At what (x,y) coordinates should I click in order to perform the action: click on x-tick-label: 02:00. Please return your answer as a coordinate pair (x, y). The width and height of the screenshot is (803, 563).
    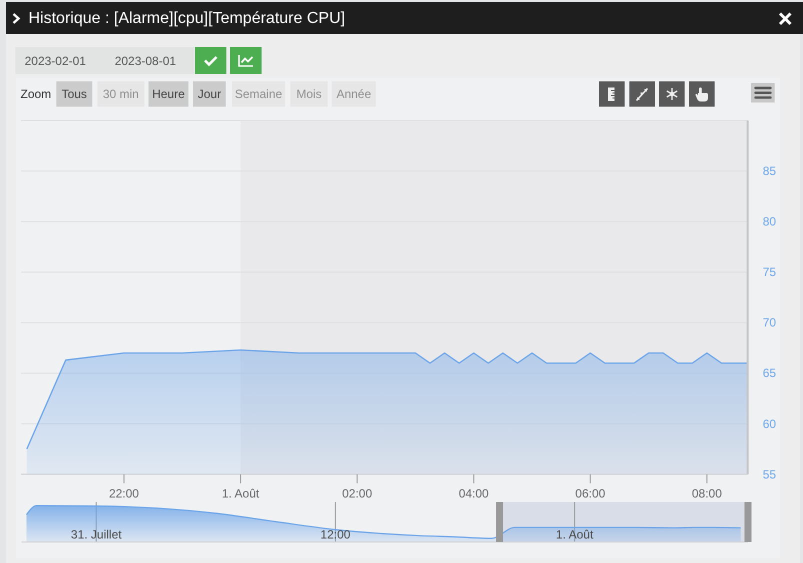
    Looking at the image, I should click on (357, 493).